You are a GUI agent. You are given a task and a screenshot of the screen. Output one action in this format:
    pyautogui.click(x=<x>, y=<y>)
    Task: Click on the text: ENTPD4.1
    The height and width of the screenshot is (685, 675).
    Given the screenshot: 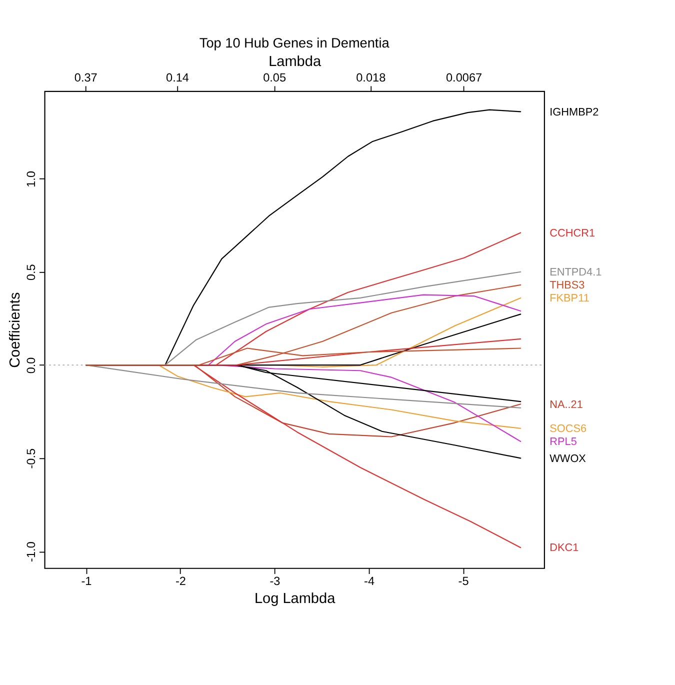 What is the action you would take?
    pyautogui.click(x=576, y=272)
    